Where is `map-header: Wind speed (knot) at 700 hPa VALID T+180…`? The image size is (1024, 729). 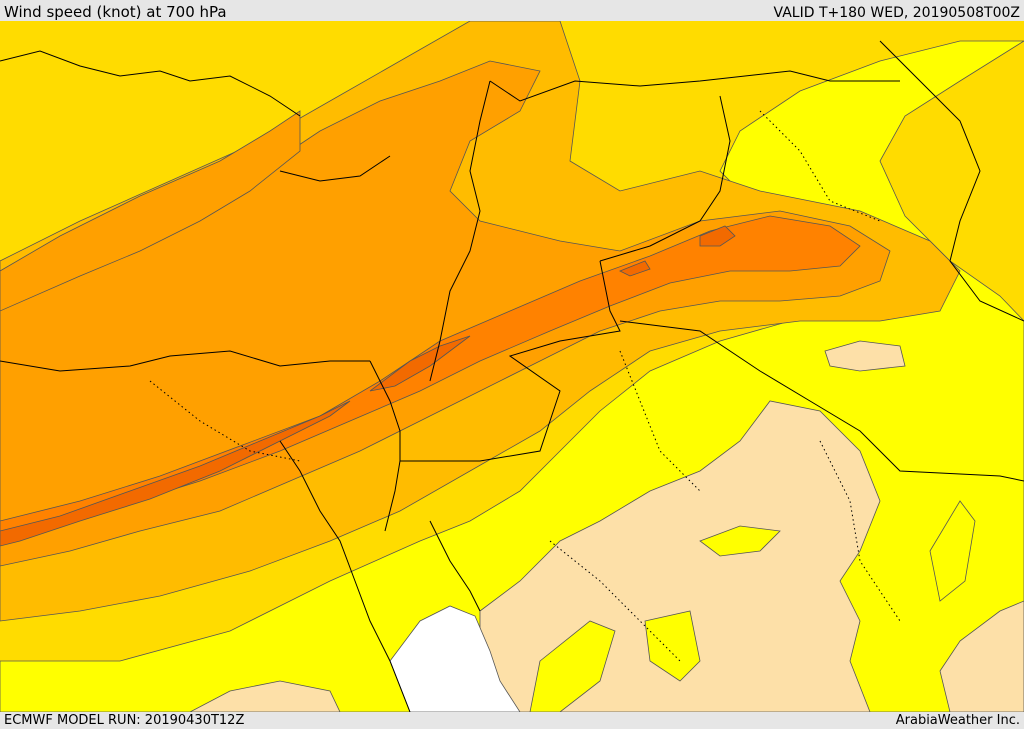
map-header: Wind speed (knot) at 700 hPa VALID T+180… is located at coordinates (512, 10).